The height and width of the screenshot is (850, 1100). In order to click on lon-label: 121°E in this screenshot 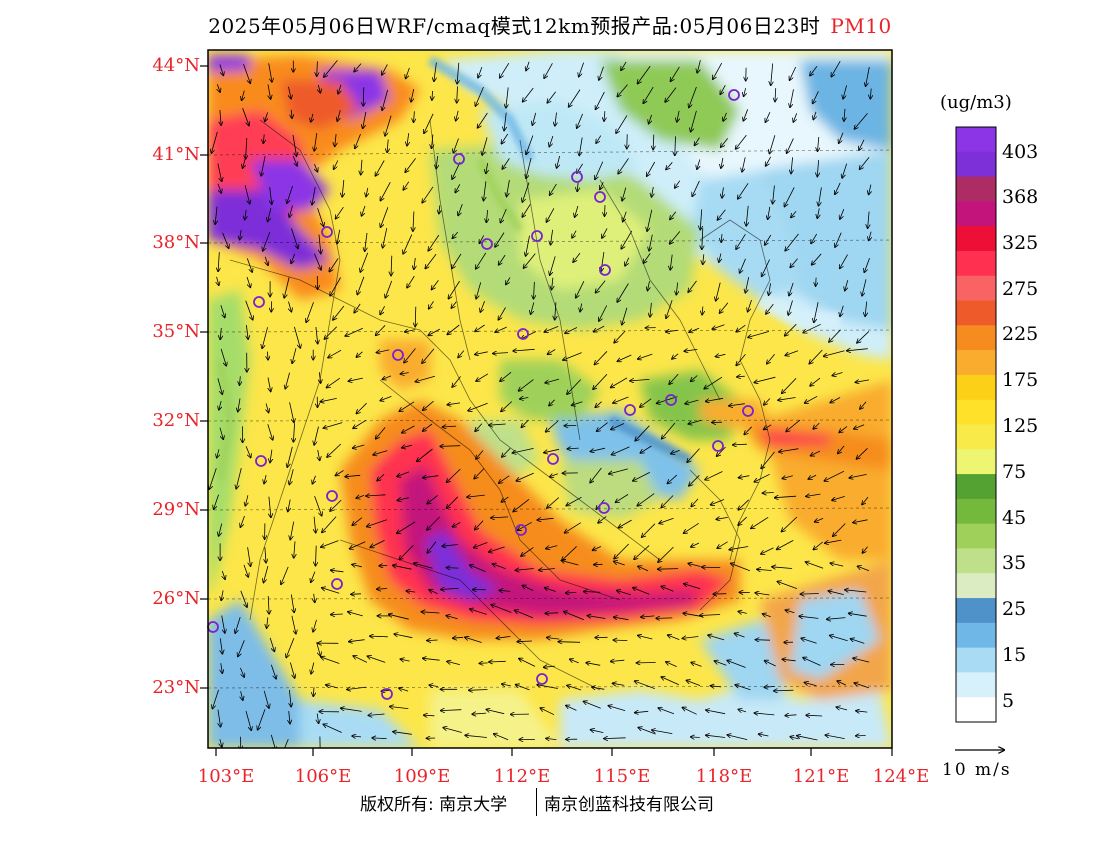, I will do `click(821, 776)`.